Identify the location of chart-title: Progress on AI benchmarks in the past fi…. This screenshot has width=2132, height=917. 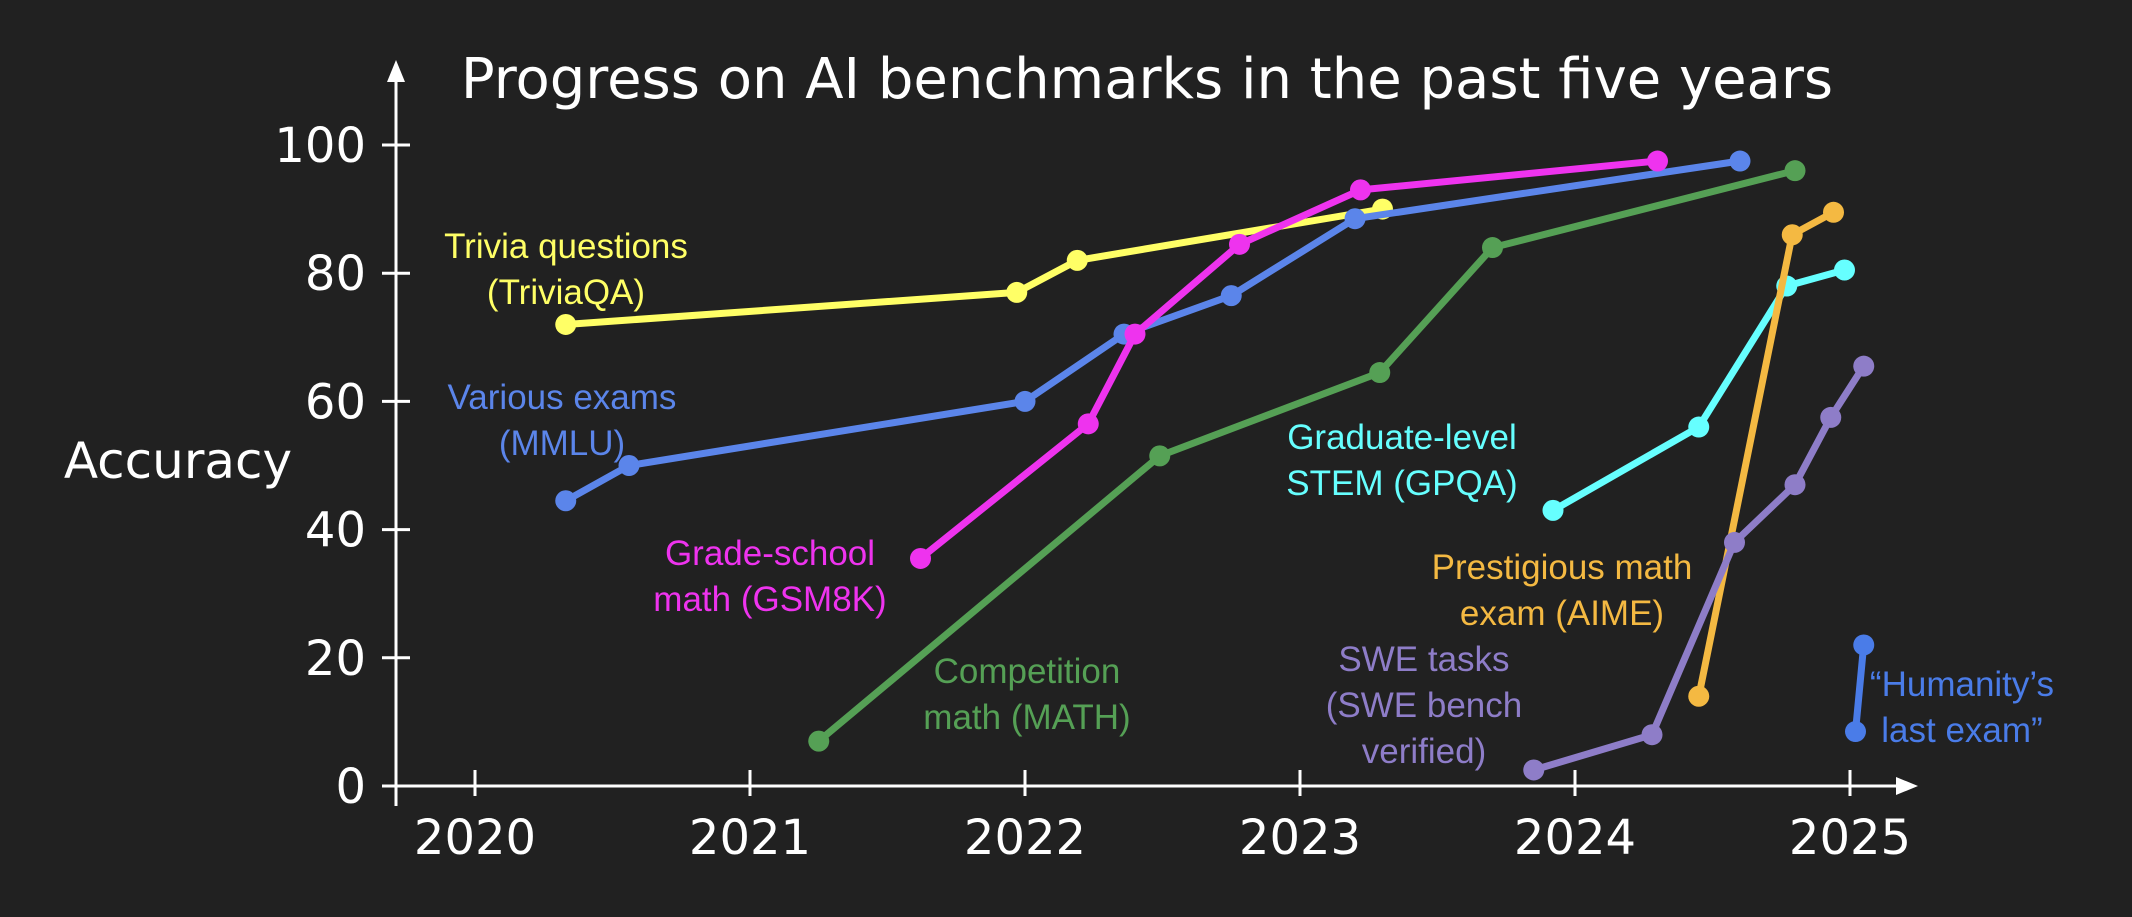
(1147, 79).